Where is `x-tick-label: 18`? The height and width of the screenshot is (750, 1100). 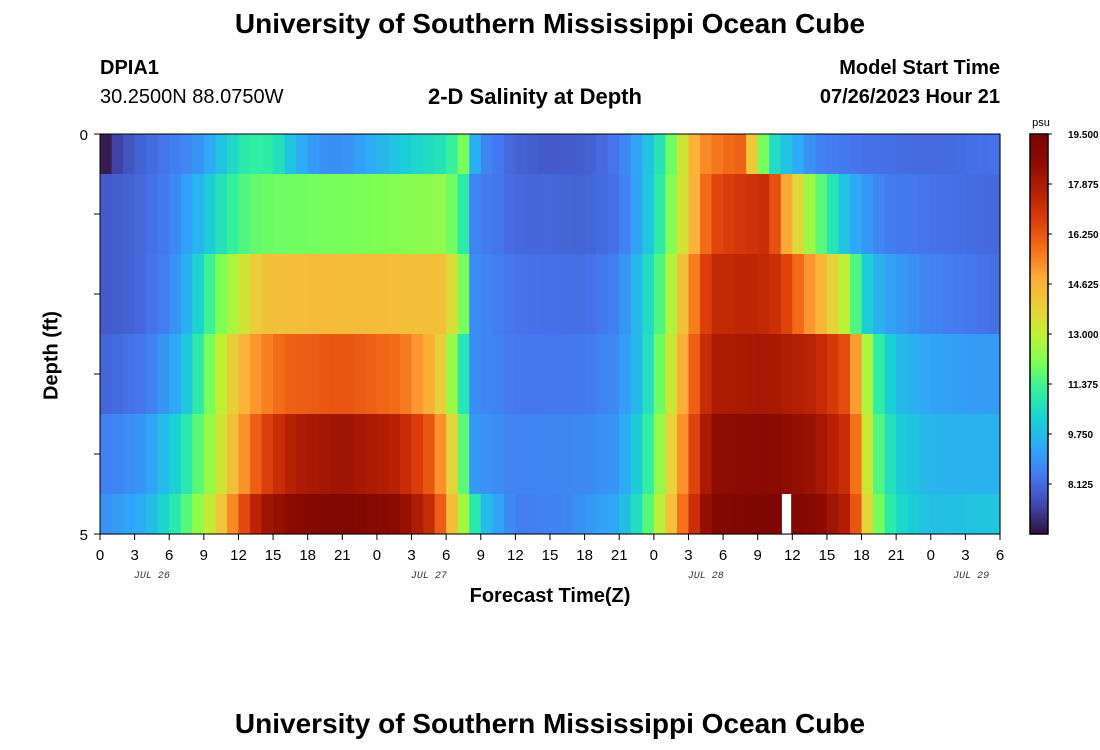 x-tick-label: 18 is located at coordinates (307, 555).